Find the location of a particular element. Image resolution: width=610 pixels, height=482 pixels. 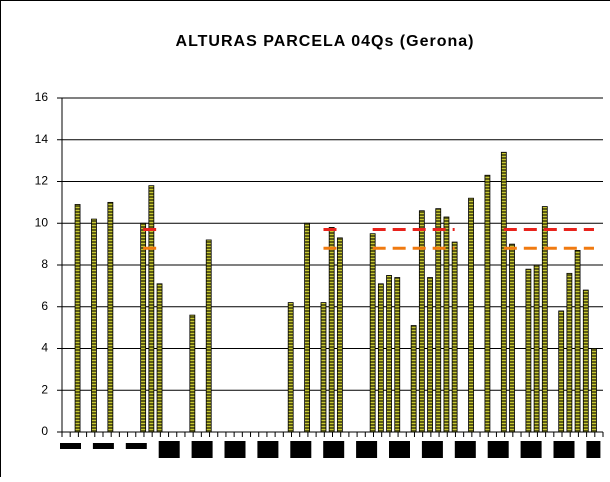

y-tick-label: 10 is located at coordinates (42, 222).